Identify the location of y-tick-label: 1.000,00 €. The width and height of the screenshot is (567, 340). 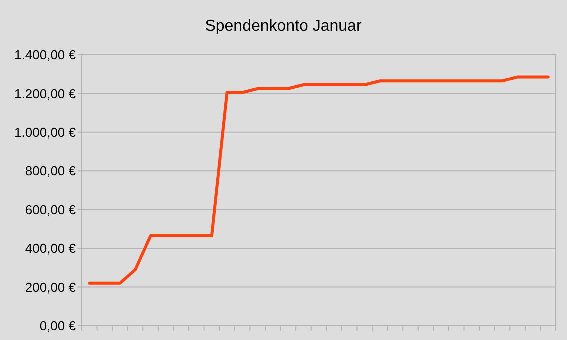
(45, 132).